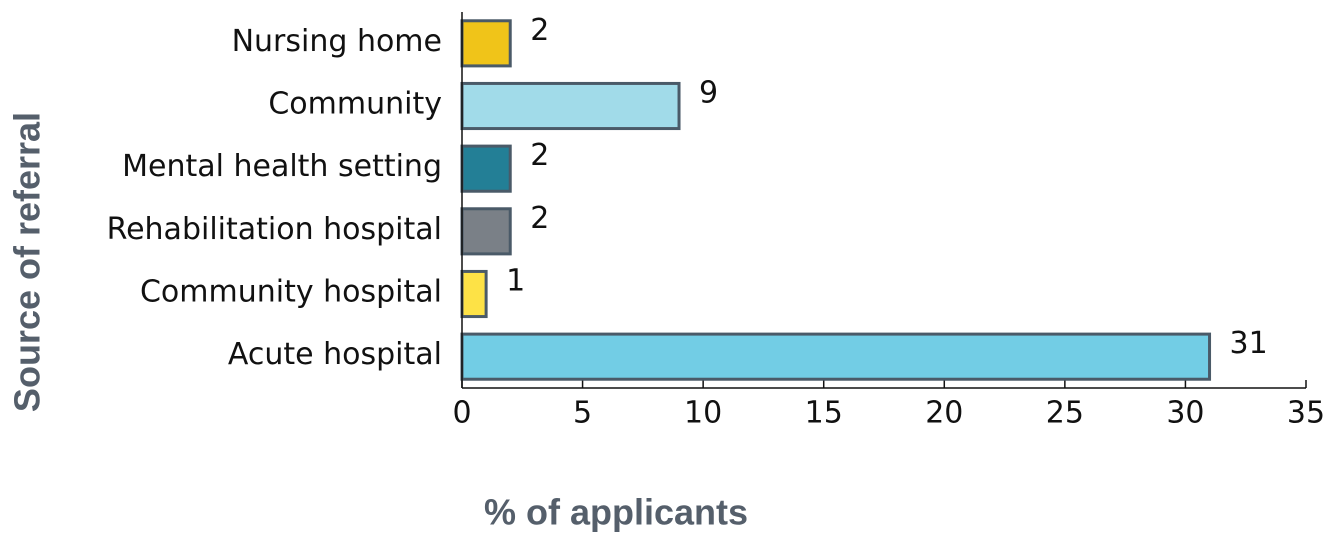 This screenshot has height=534, width=1339. I want to click on x-tick-label: 20, so click(944, 413).